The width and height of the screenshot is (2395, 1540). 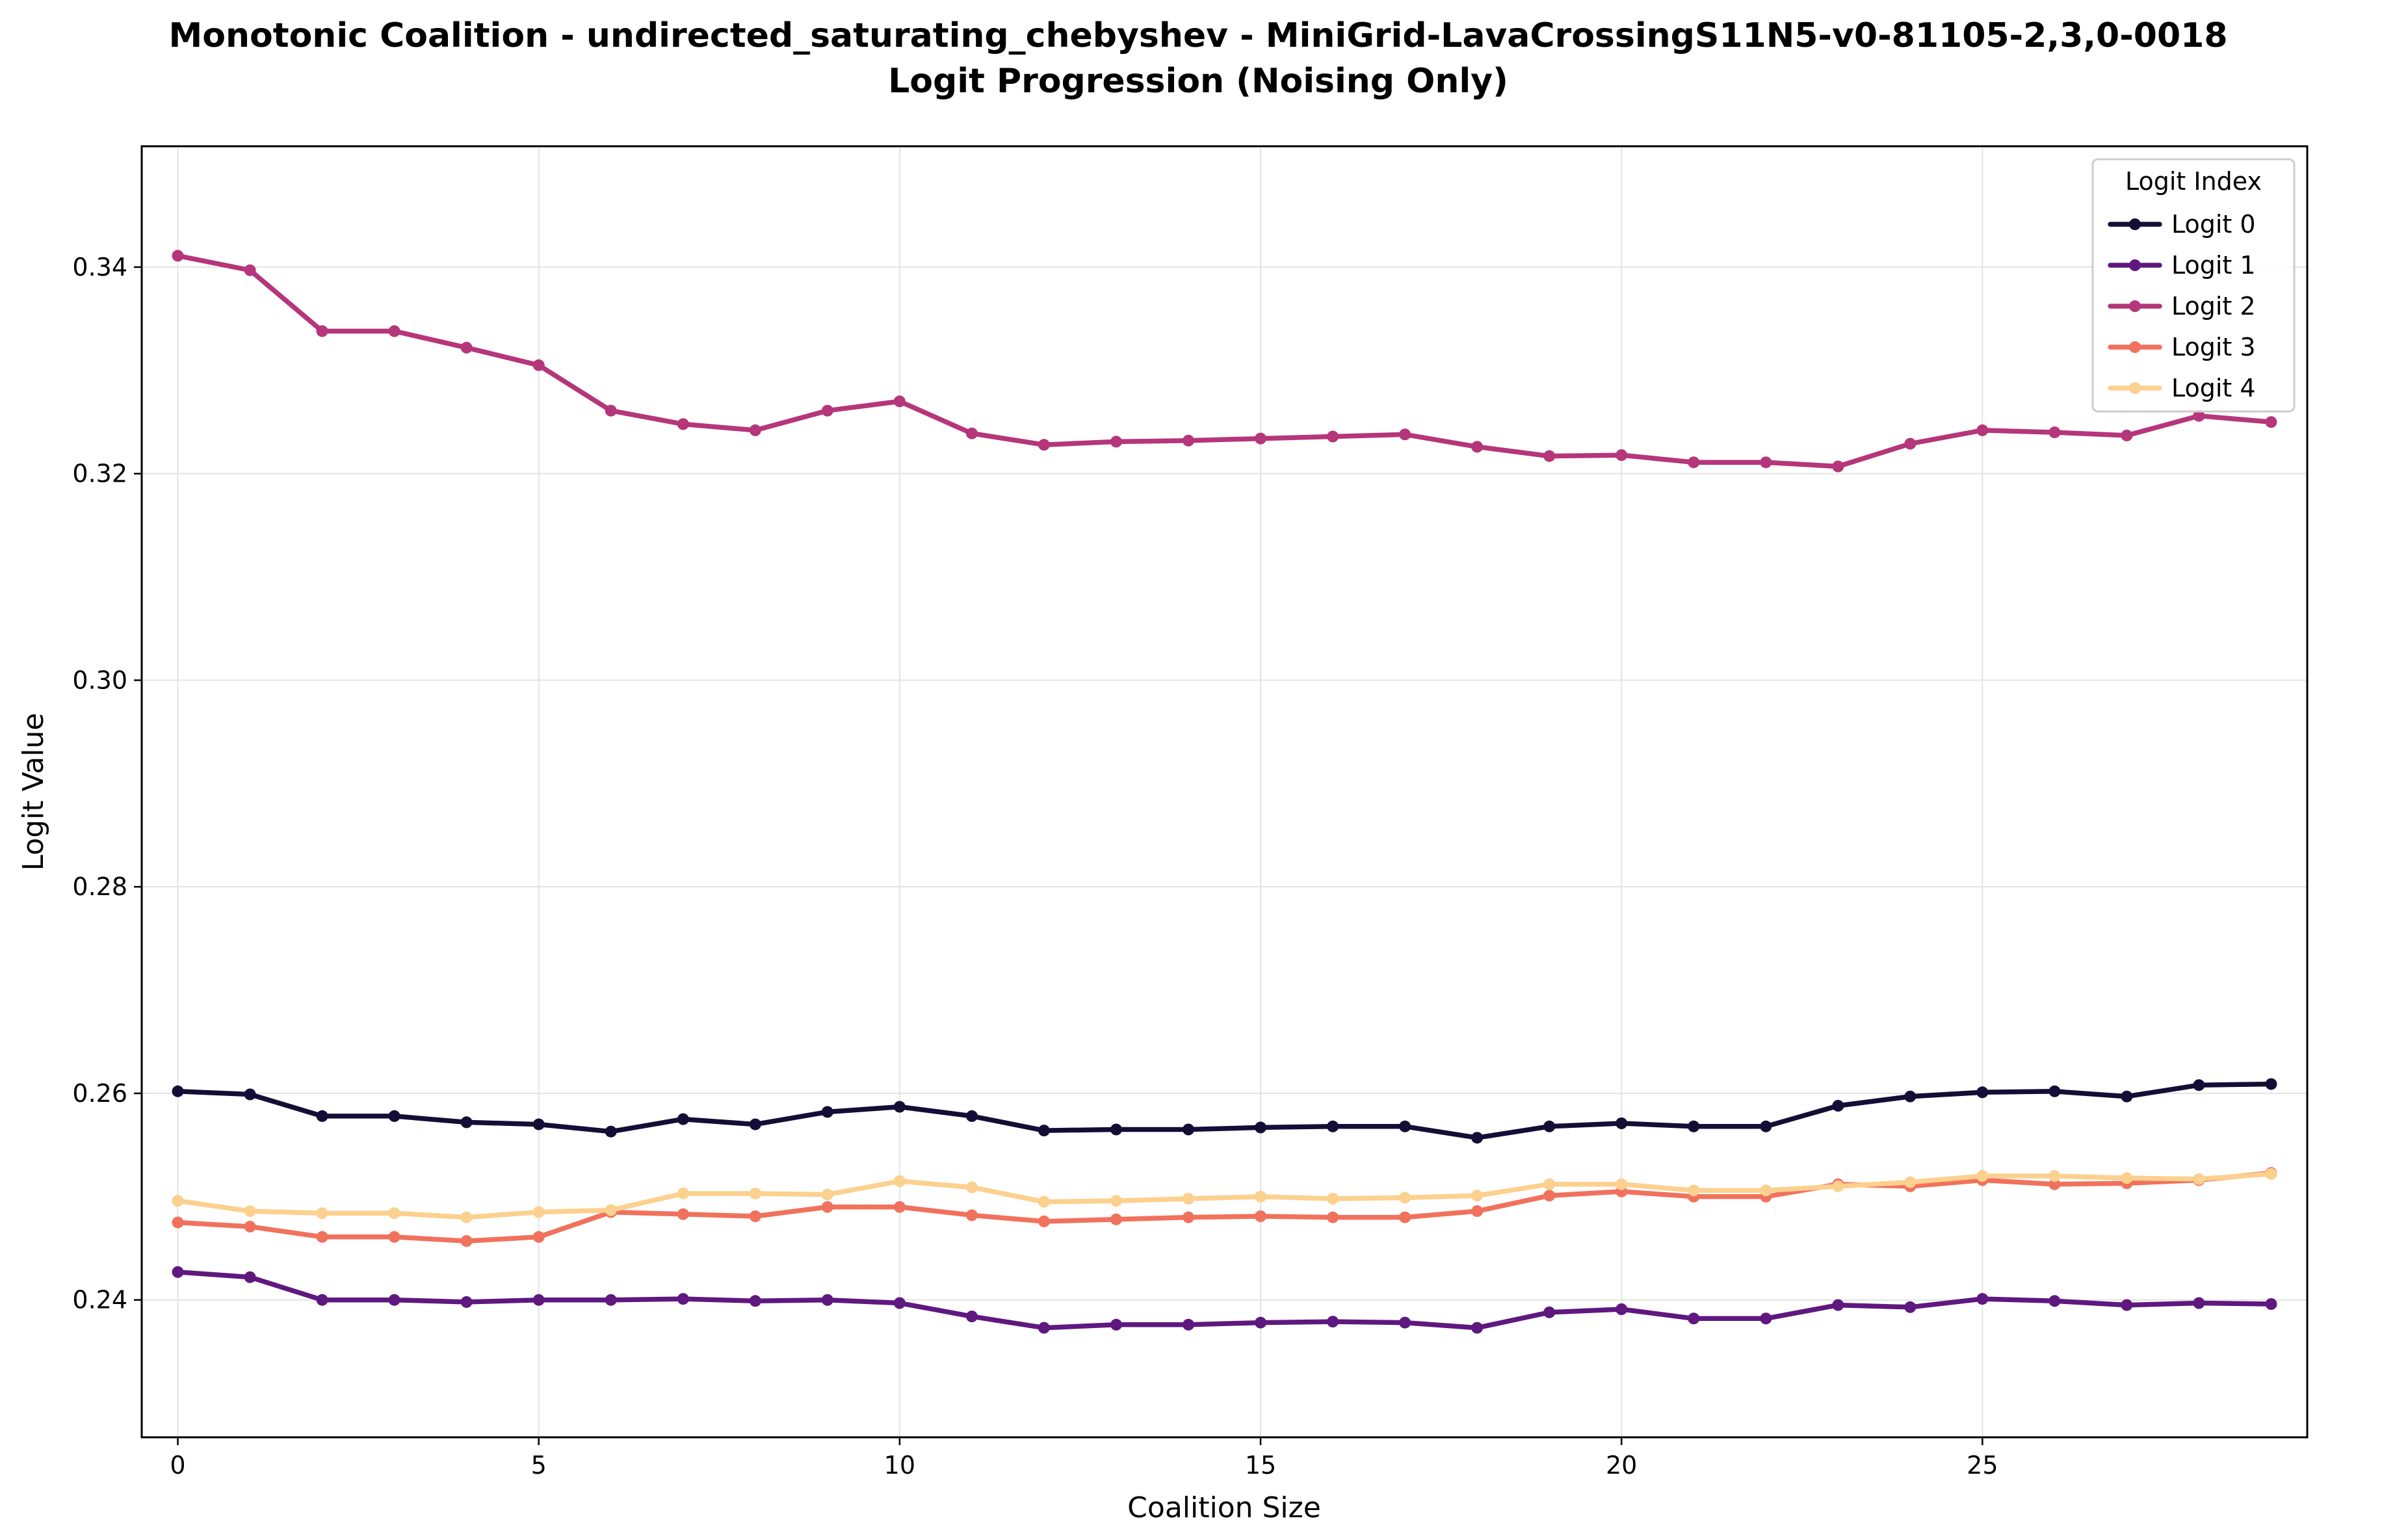 I want to click on legend-title: Logit Index, so click(x=2193, y=181).